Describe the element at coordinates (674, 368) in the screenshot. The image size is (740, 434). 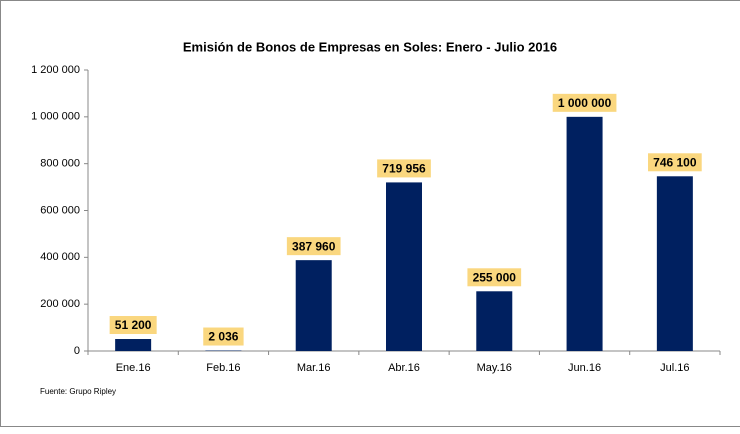
I see `x-tick-label: Jul.16` at that location.